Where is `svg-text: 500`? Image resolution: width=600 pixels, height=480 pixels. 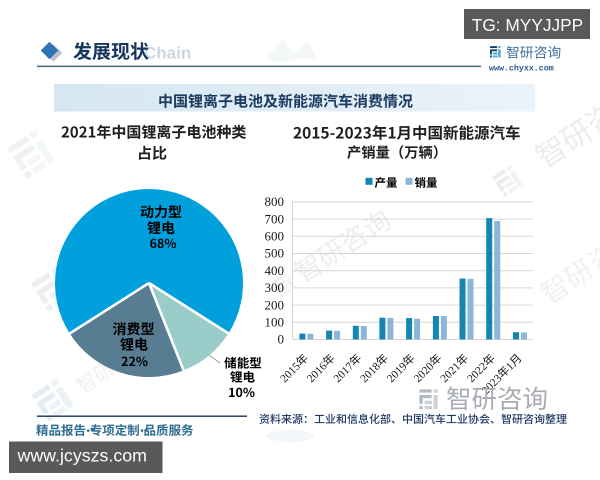 svg-text: 500 is located at coordinates (275, 253).